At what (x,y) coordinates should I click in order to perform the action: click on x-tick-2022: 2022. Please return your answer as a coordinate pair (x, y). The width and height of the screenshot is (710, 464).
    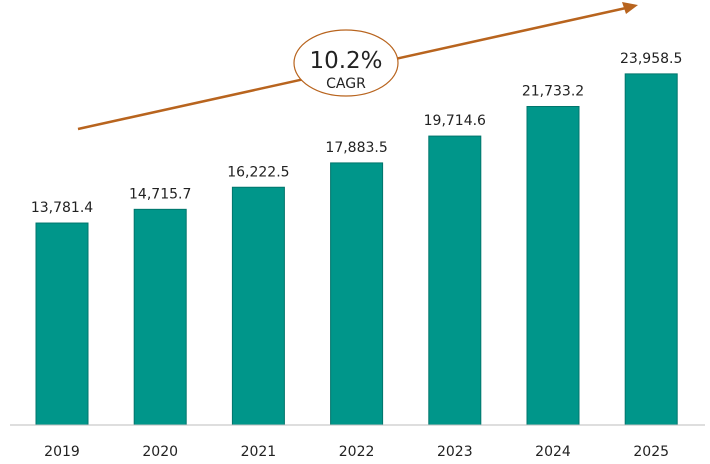
    Looking at the image, I should click on (357, 452).